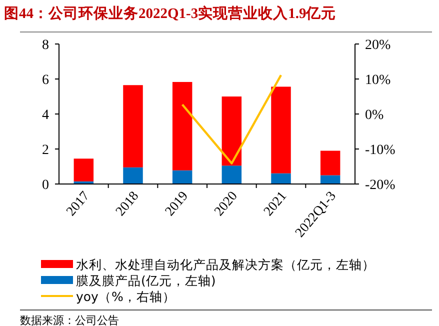 This screenshot has width=439, height=326. What do you see at coordinates (378, 80) in the screenshot?
I see `y2-tick-label: 10%` at bounding box center [378, 80].